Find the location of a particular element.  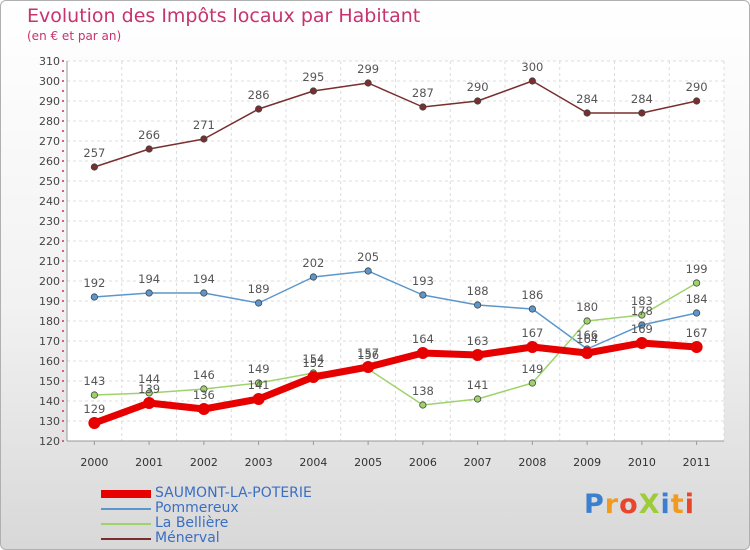

data-label-m-nerval: 266 is located at coordinates (149, 135).